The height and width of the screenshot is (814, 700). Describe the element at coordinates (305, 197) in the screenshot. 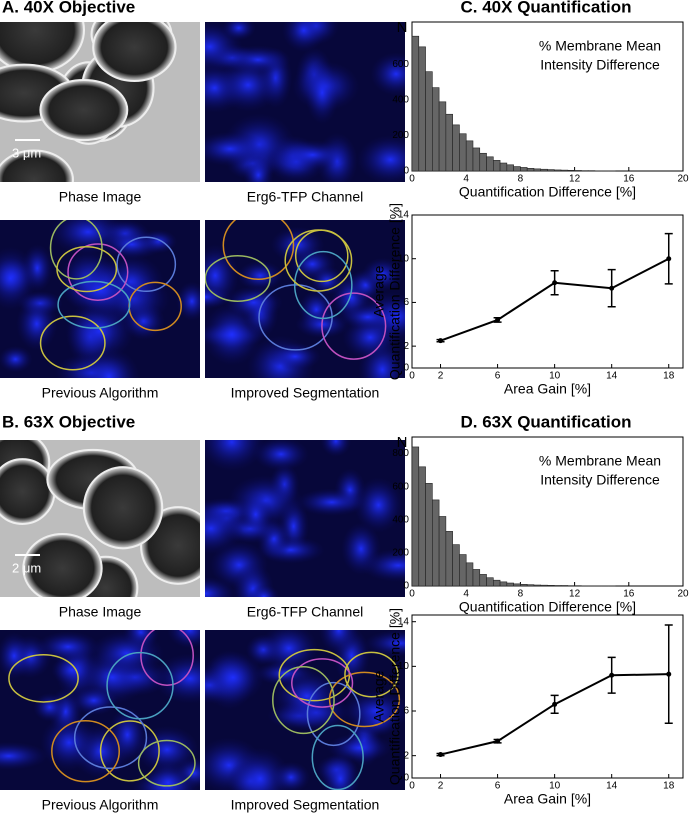

I see `image-caption: Erg6-TFP Channel` at that location.